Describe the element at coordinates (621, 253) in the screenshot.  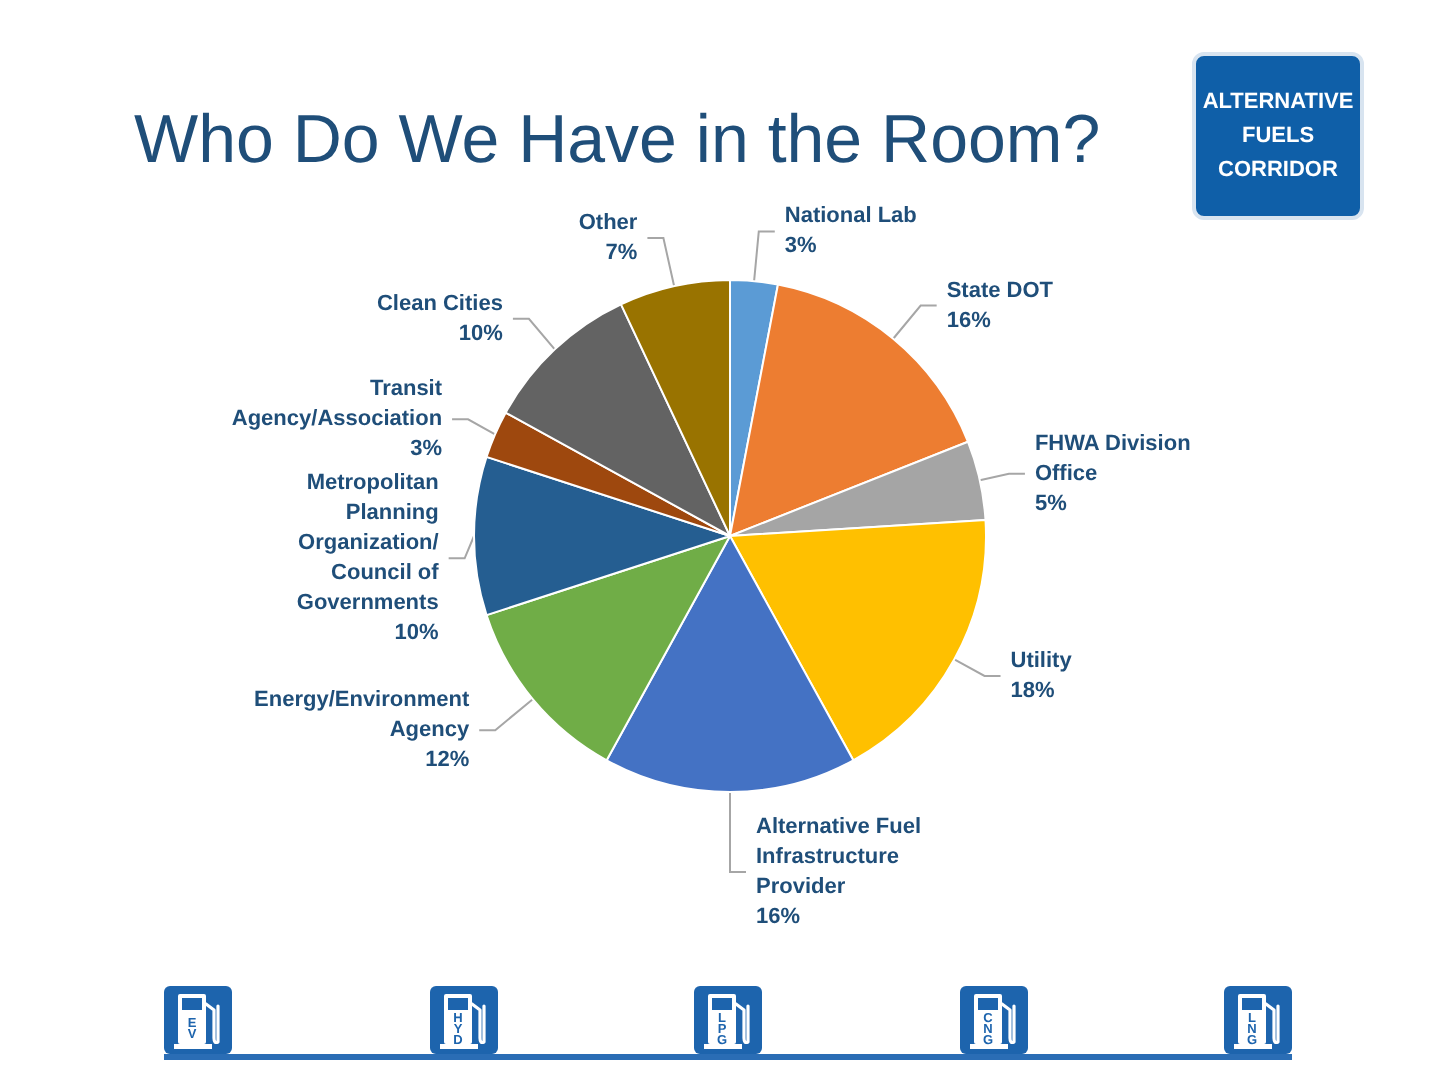
I see `data-label: 7%` at that location.